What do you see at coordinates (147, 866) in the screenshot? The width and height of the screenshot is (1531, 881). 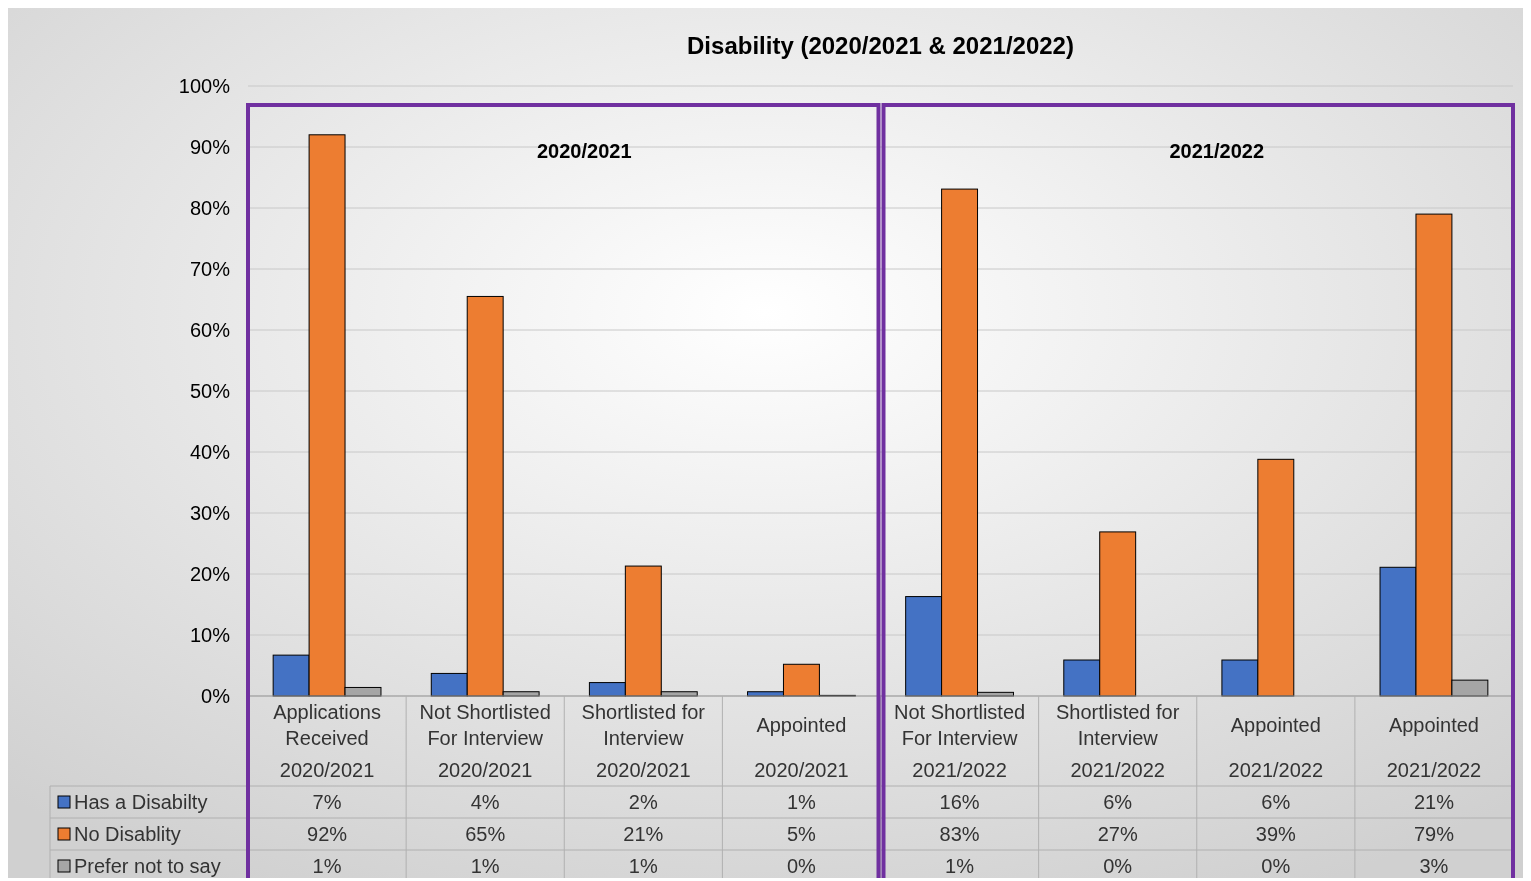 I see `legend-label: Prefer not to say` at bounding box center [147, 866].